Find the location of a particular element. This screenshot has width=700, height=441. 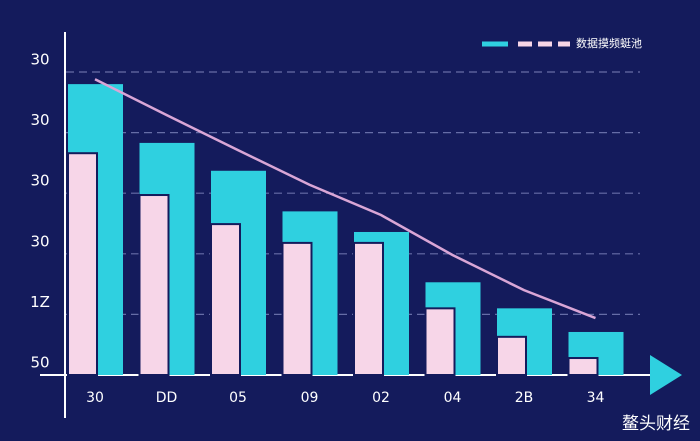

y-tick-label: 1Z is located at coordinates (40, 302).